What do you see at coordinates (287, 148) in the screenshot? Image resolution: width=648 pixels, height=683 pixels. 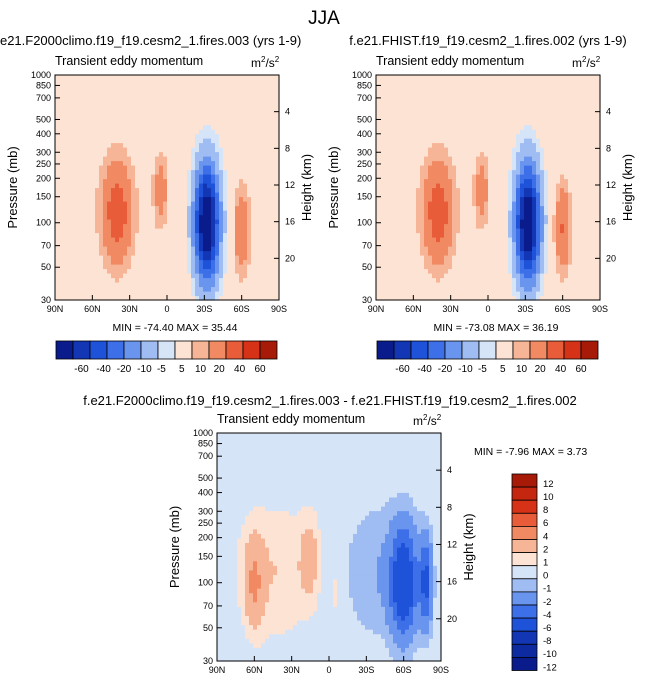 I see `height-tick-label: 8` at bounding box center [287, 148].